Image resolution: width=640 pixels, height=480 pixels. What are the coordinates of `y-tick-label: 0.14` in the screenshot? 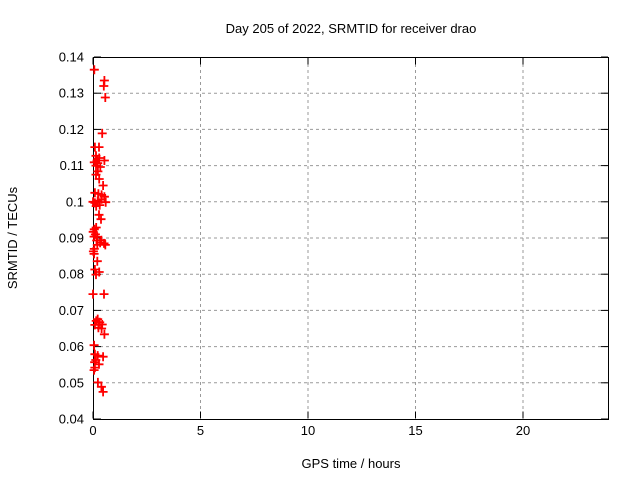 It's located at (71, 57).